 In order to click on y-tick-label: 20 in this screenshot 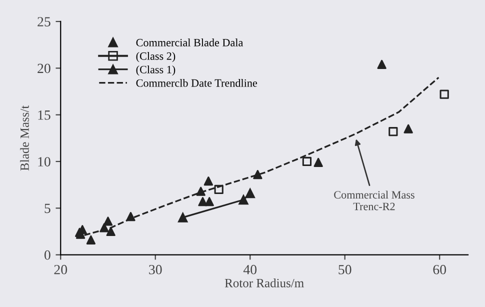, I will do `click(44, 69)`.